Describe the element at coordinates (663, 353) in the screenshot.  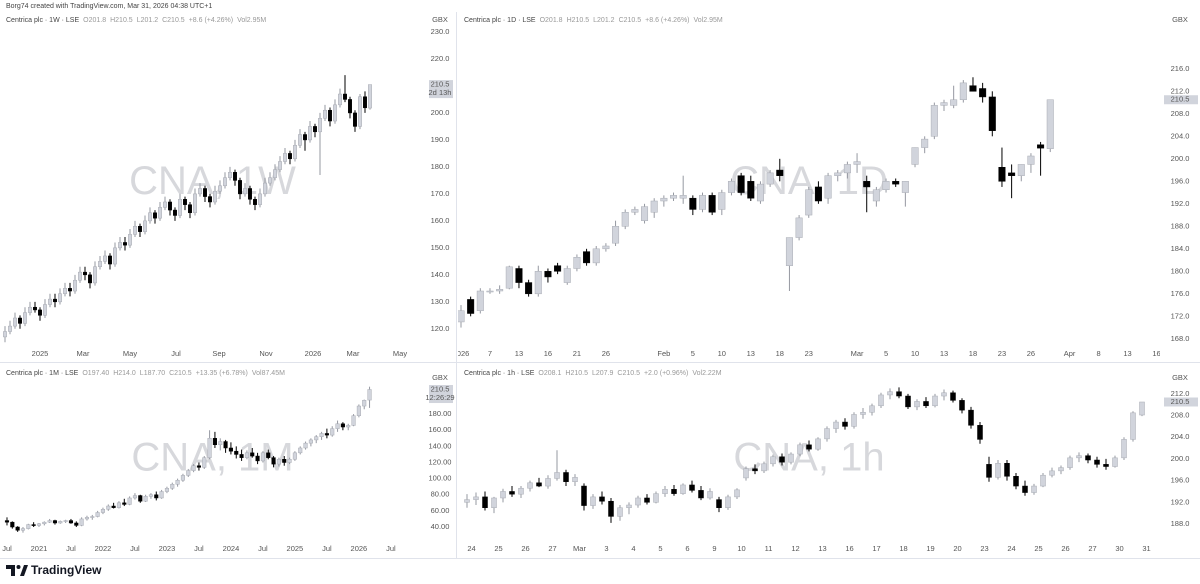
I see `x-tick-label: Feb` at that location.